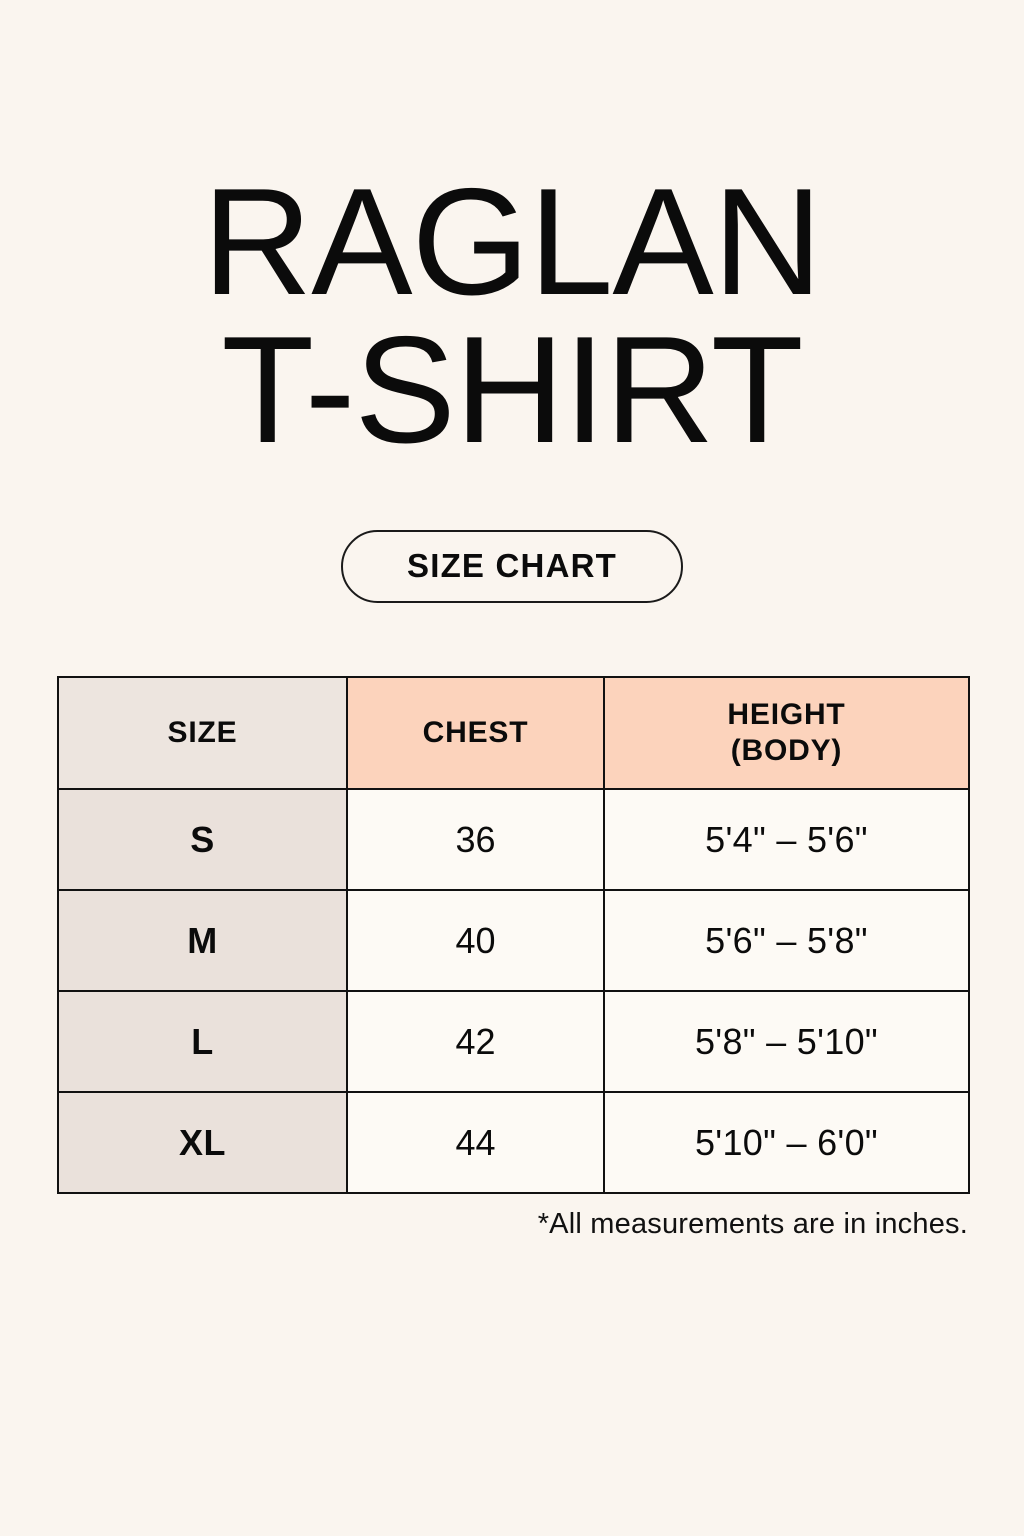  Describe the element at coordinates (475, 940) in the screenshot. I see `cell-chest: 40` at that location.